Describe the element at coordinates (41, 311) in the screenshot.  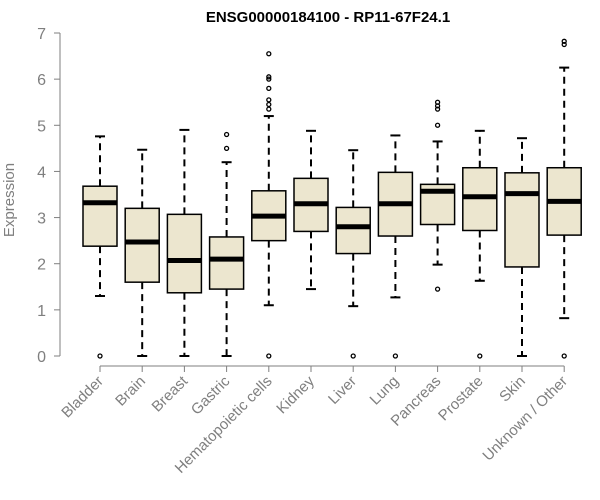
I see `y-tick-label: 1` at that location.